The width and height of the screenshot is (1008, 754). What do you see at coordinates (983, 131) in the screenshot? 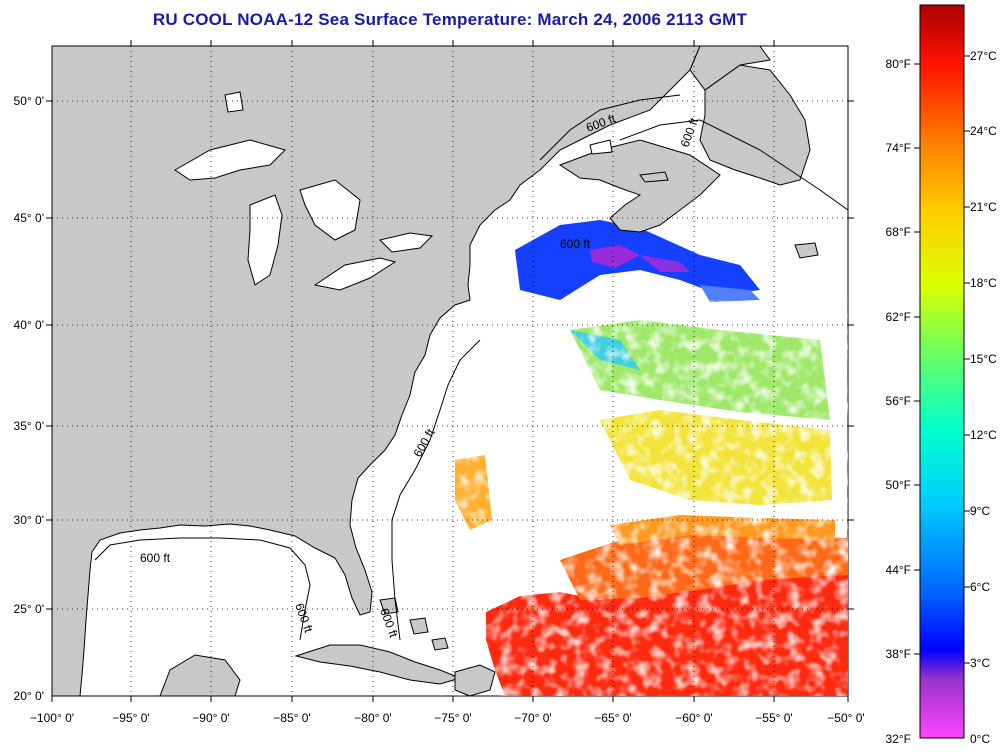
I see `colorbar-c-label: 24°C` at bounding box center [983, 131].